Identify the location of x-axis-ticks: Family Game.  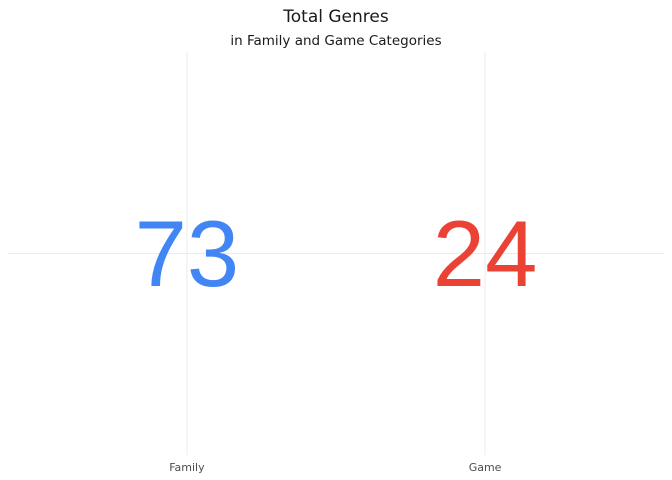
(335, 467).